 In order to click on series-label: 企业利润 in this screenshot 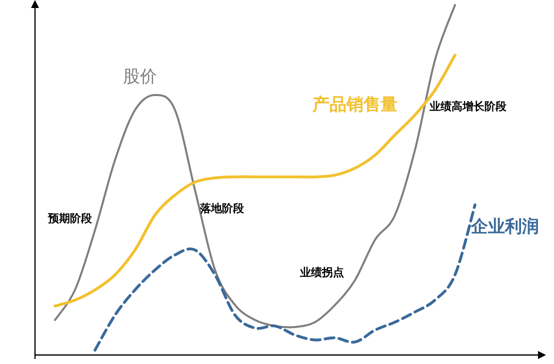, I will do `click(504, 227)`.